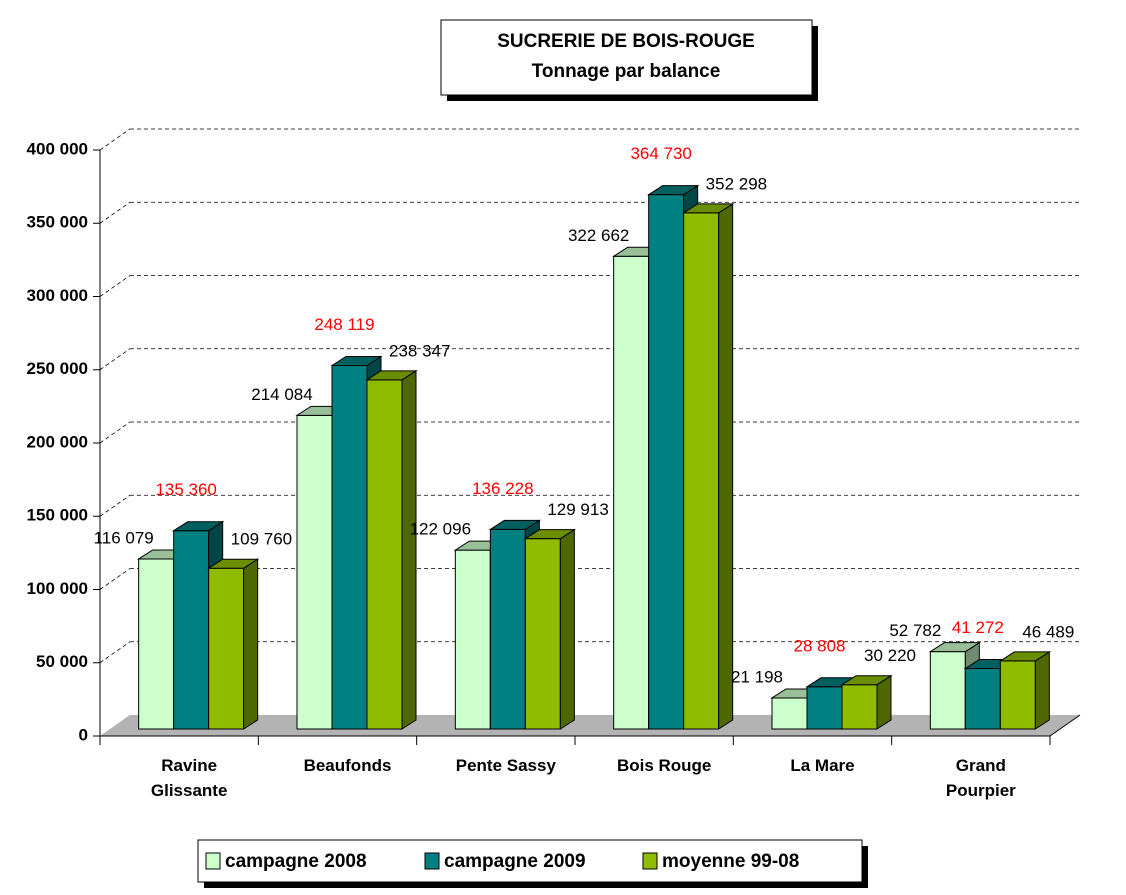  What do you see at coordinates (189, 765) in the screenshot?
I see `x-tick-label-line: Ravine` at bounding box center [189, 765].